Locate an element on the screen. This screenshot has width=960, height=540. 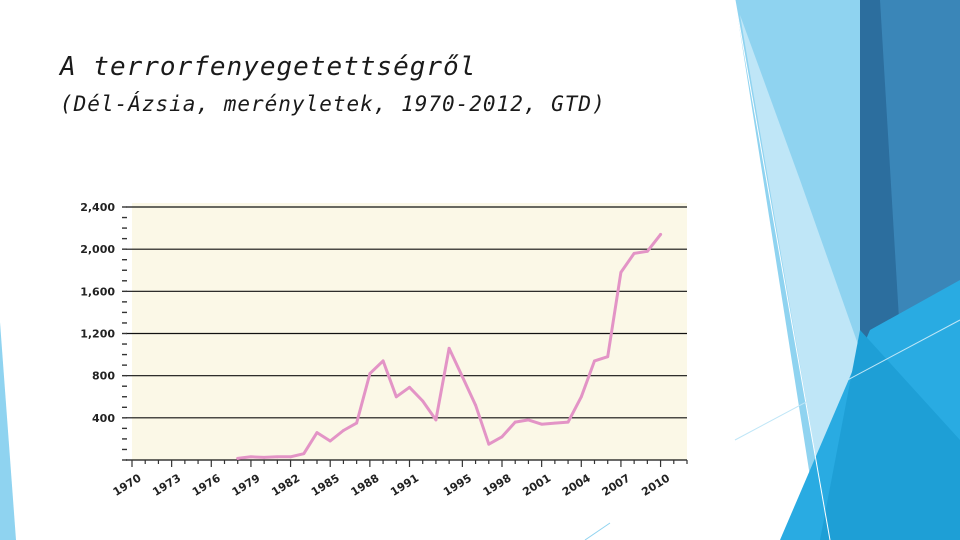
slide-subtitle: (Dél-Ázsia, merényletek, 1970-2012, GTD) is located at coordinates (333, 104).